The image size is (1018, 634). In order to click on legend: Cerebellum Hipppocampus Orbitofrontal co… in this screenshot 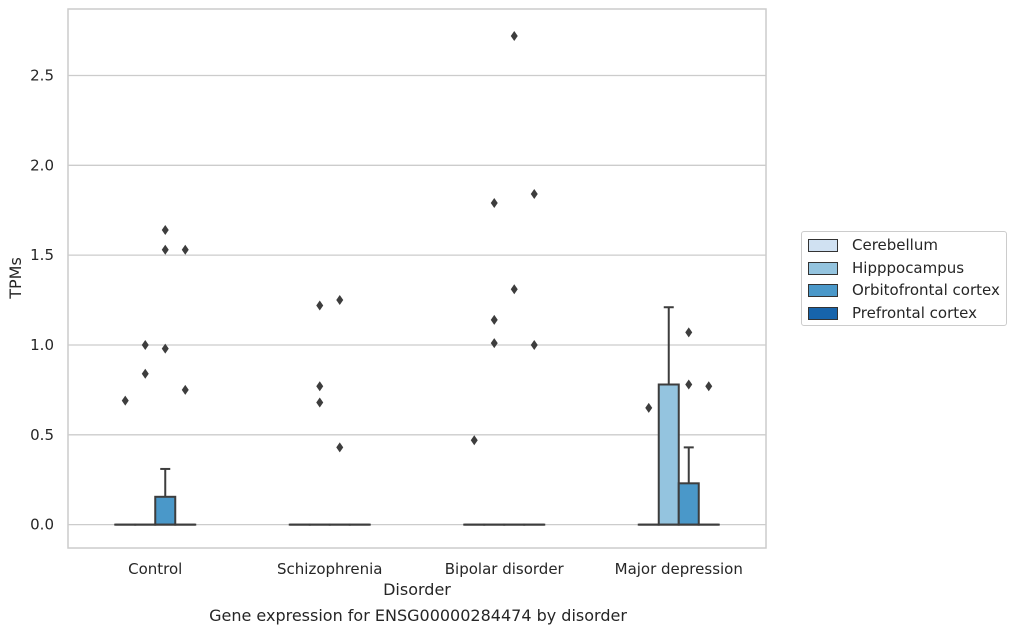, I will do `click(904, 278)`.